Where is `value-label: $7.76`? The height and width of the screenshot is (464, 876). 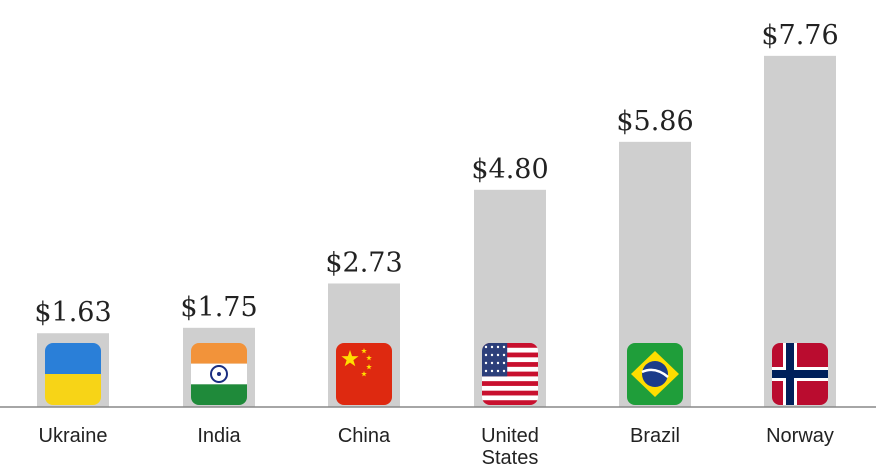 value-label: $7.76 is located at coordinates (799, 35).